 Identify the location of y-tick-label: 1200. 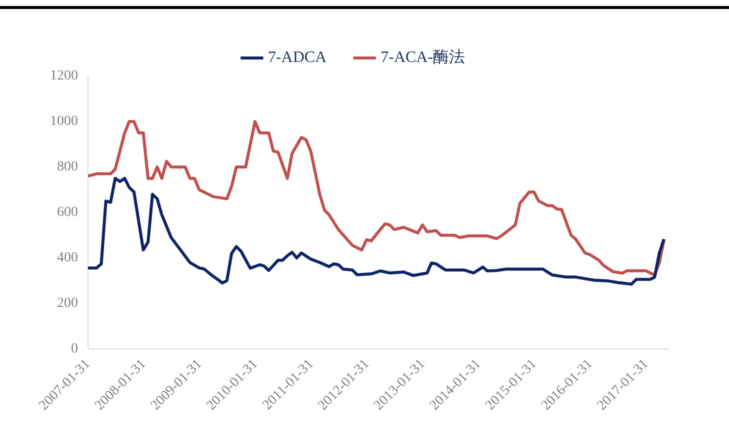
(64, 76).